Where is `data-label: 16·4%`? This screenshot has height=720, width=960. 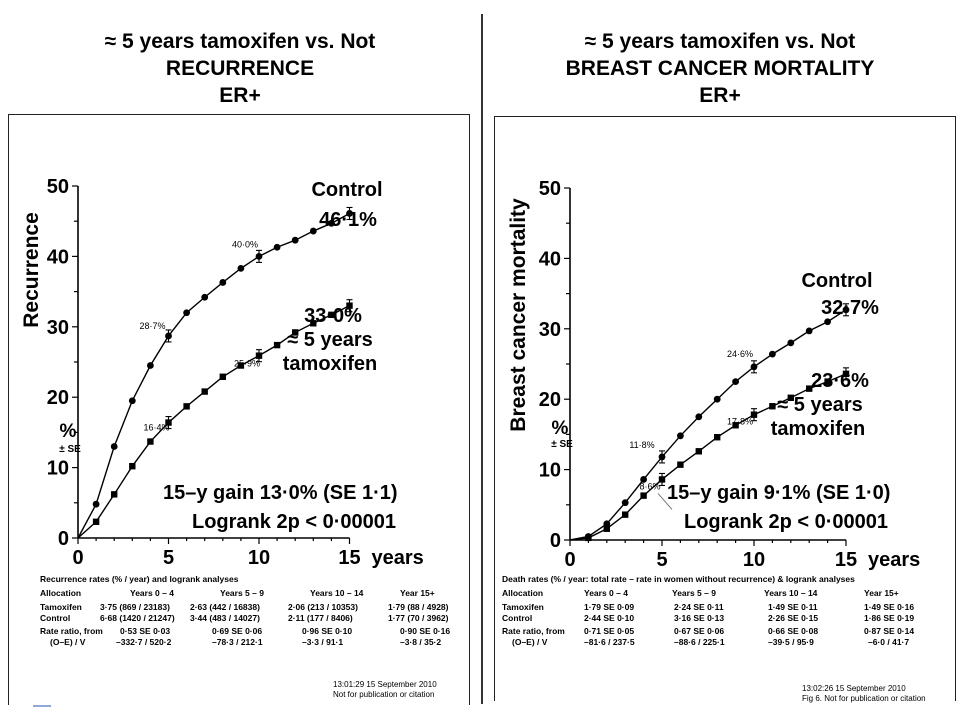 data-label: 16·4% is located at coordinates (156, 428).